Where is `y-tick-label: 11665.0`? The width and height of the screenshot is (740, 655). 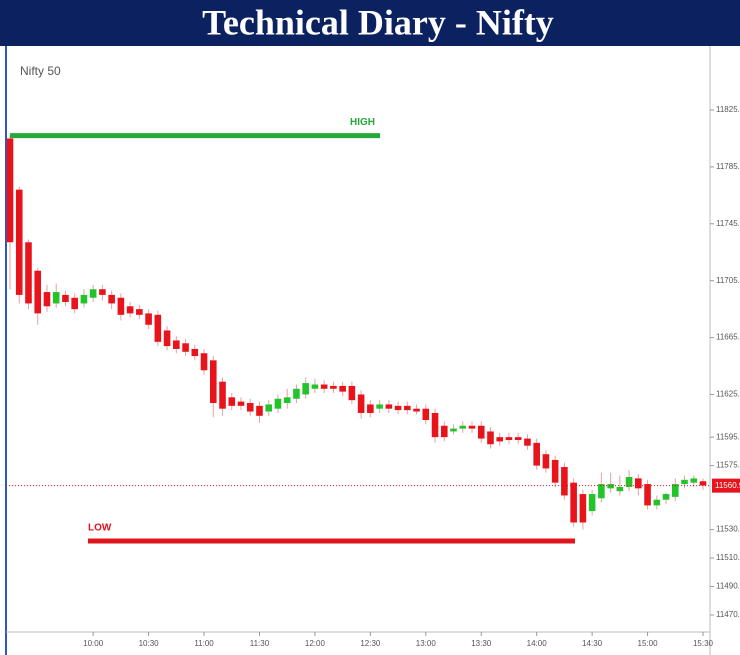 y-tick-label: 11665.0 is located at coordinates (728, 337).